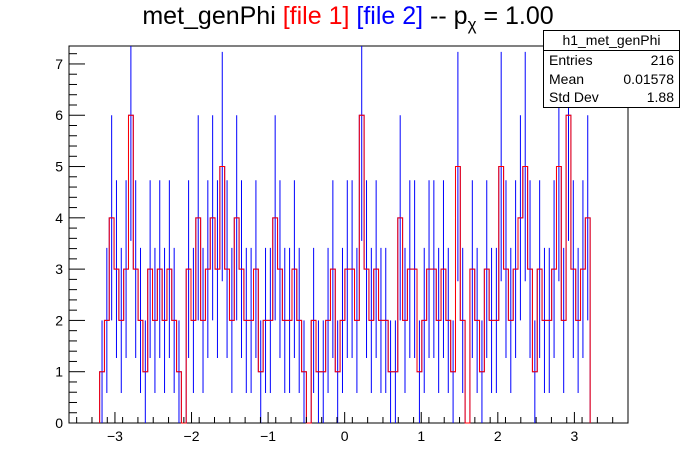  Describe the element at coordinates (59, 115) in the screenshot. I see `y-tick-label: 6` at that location.